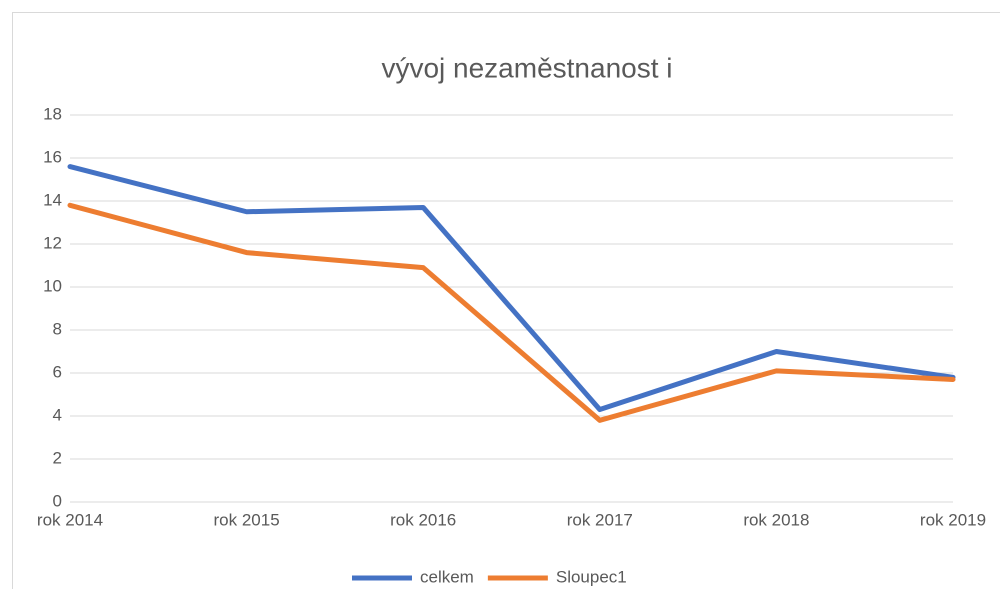 The width and height of the screenshot is (1000, 589). What do you see at coordinates (953, 519) in the screenshot?
I see `x-tick-label: rok 2019` at bounding box center [953, 519].